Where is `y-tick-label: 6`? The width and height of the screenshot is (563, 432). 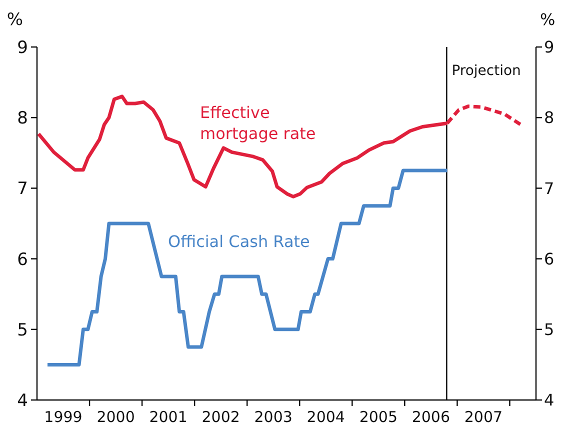
y-tick-label: 6 is located at coordinates (22, 260).